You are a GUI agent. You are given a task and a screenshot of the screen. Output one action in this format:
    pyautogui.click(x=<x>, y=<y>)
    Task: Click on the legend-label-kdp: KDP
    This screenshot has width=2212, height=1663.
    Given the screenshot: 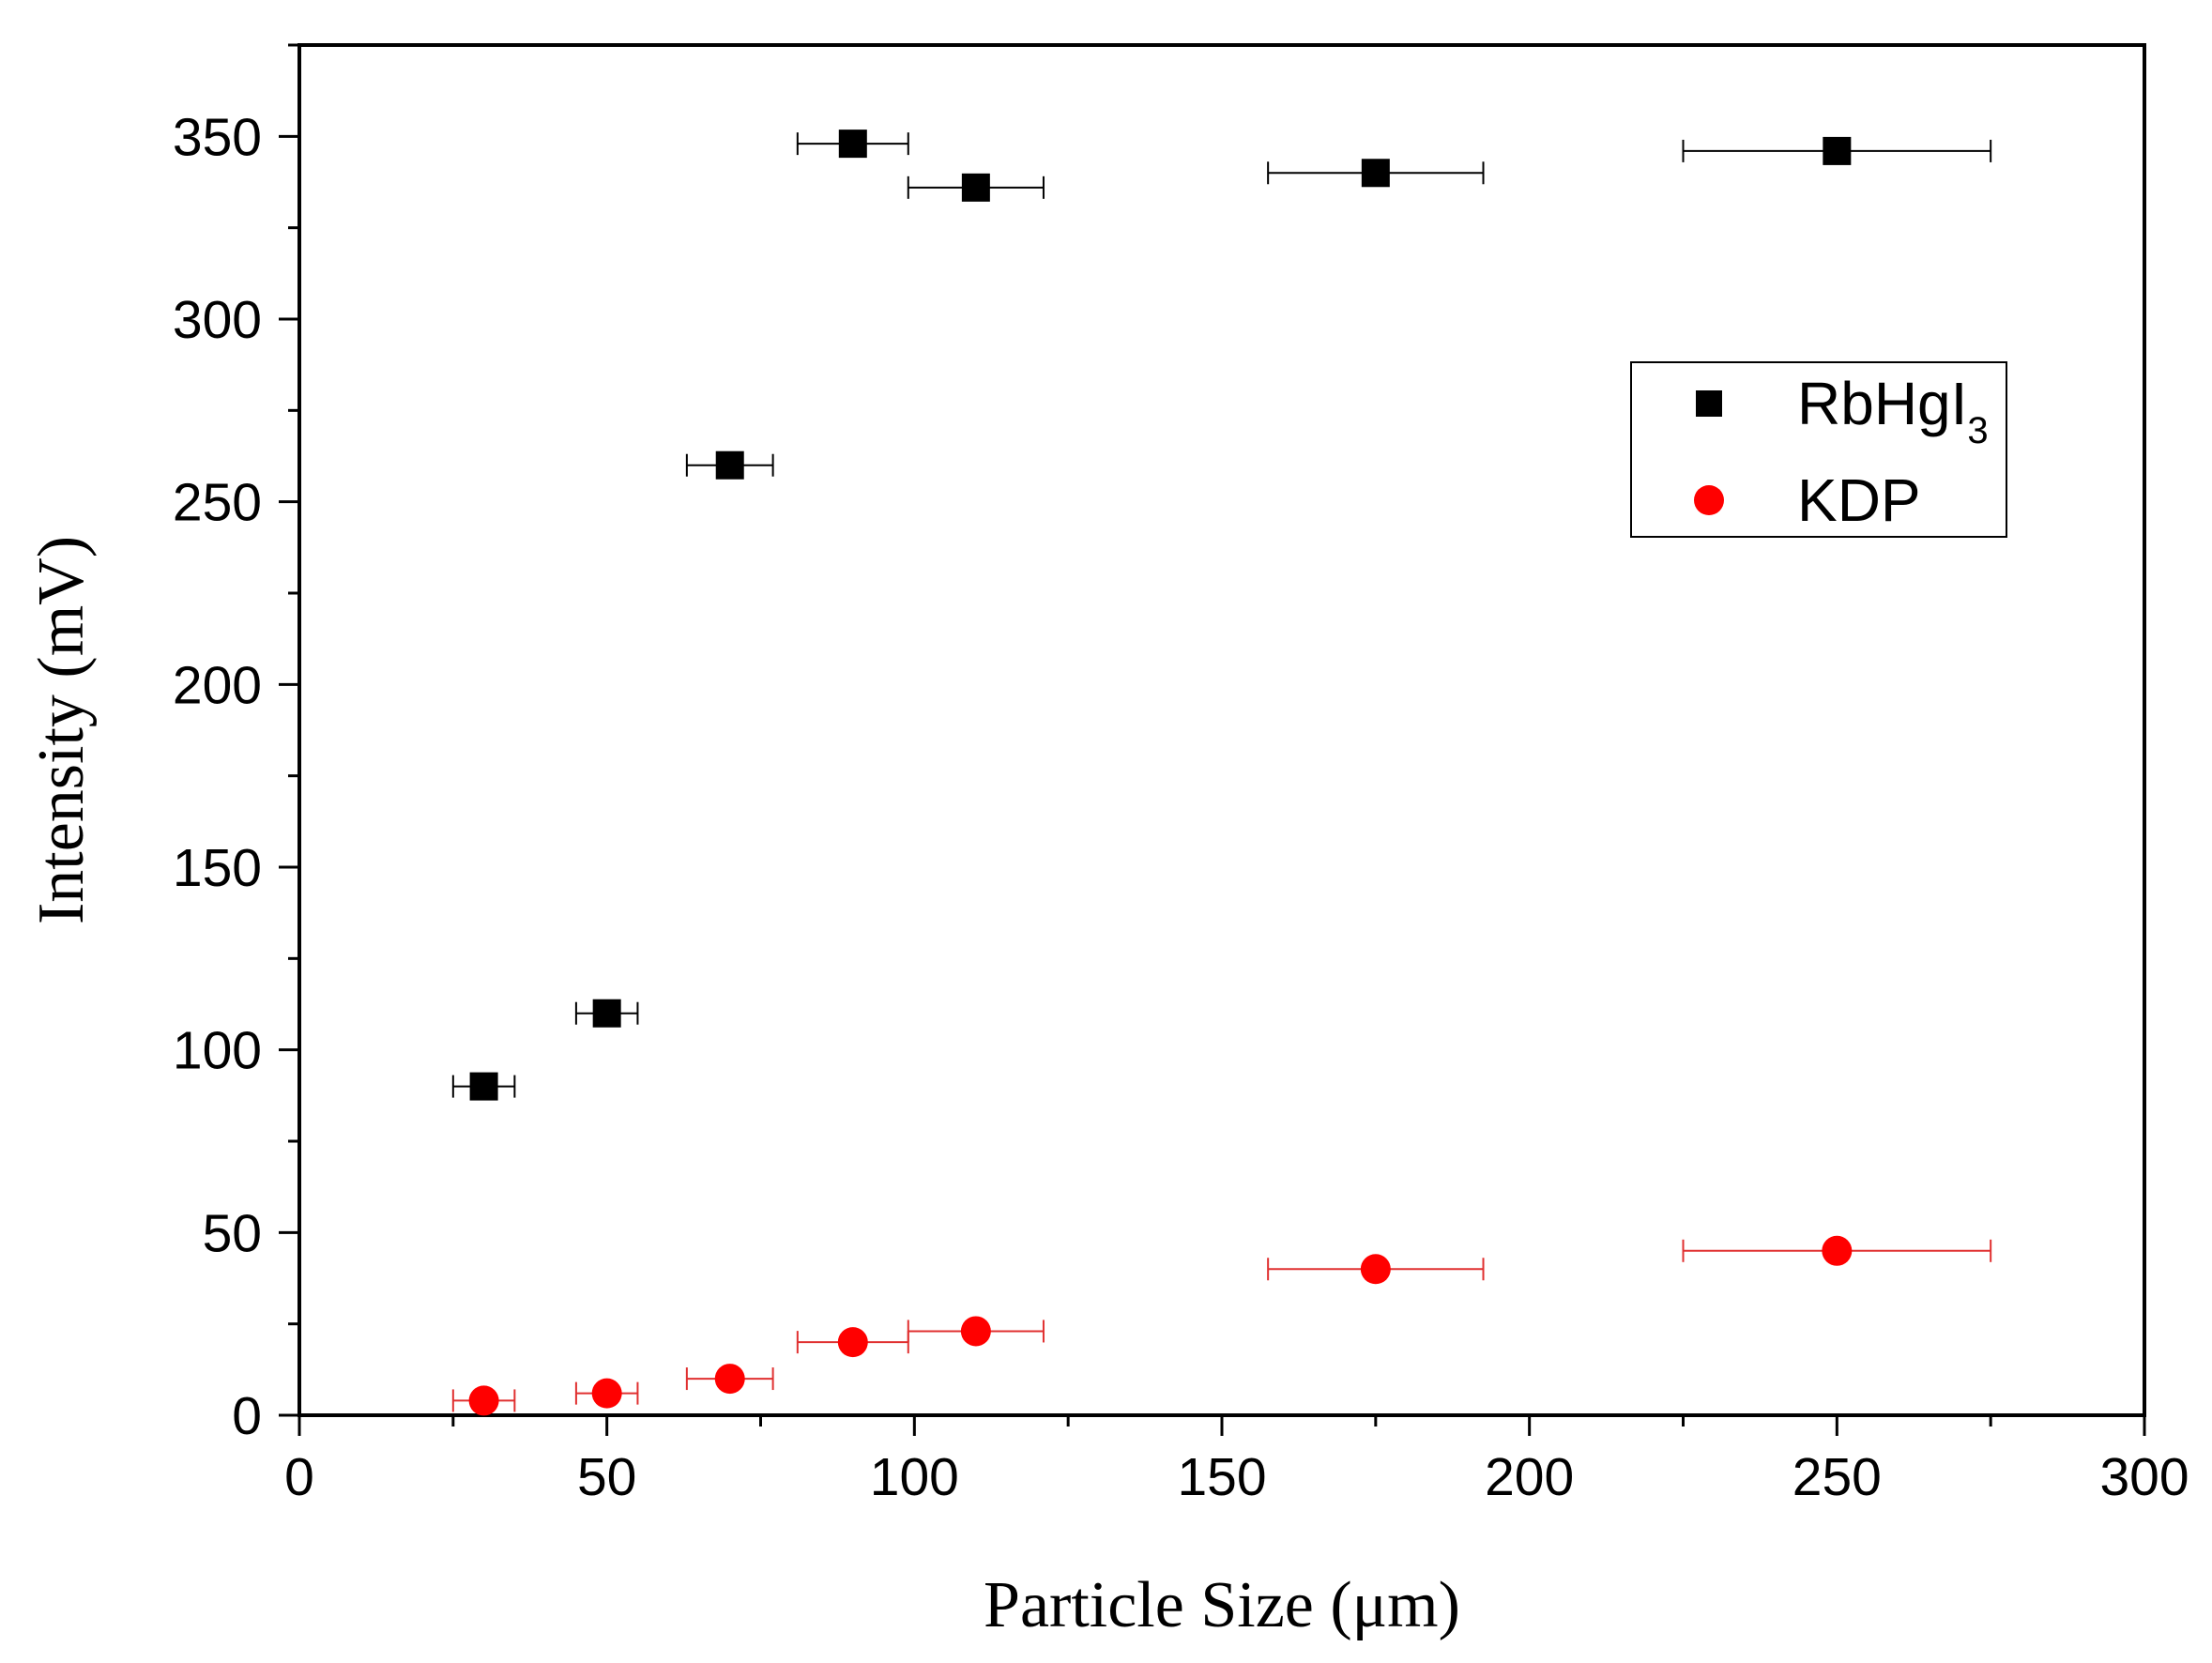 What is the action you would take?
    pyautogui.click(x=1859, y=500)
    